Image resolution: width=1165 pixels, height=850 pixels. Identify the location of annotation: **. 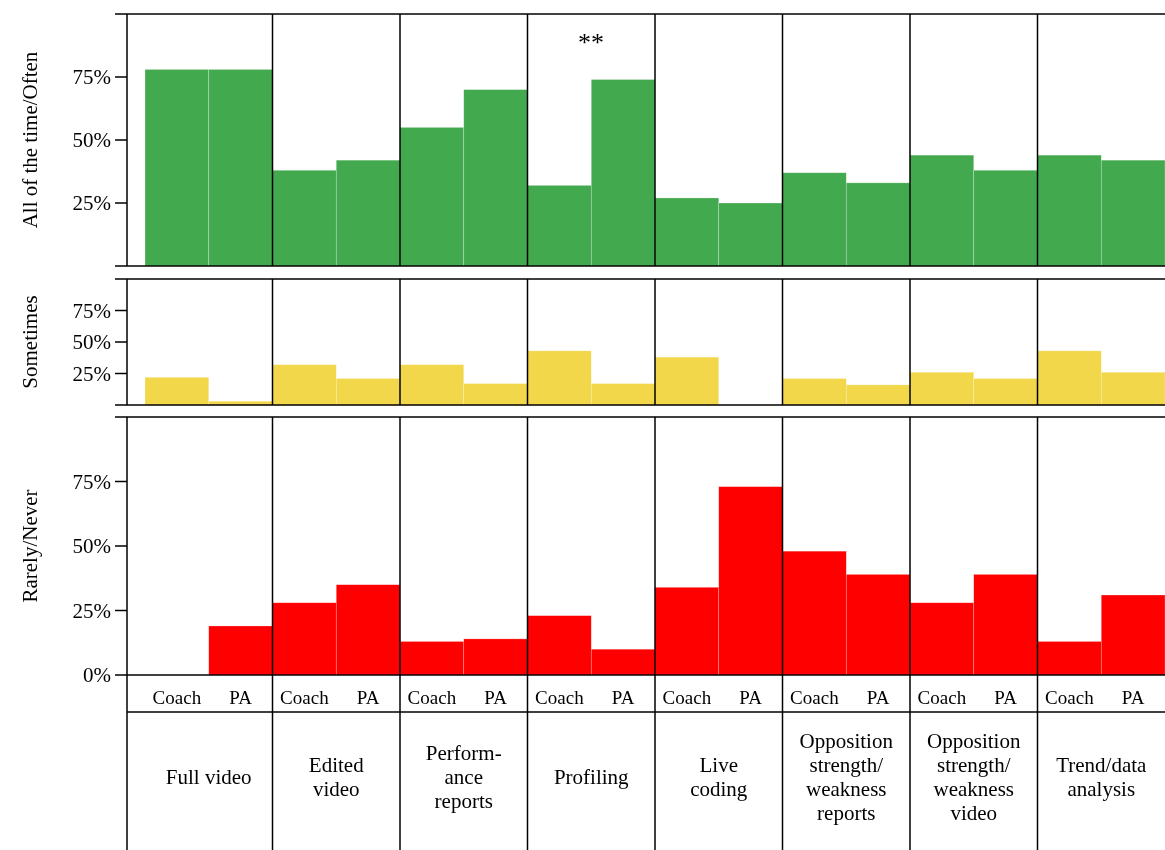
(591, 43).